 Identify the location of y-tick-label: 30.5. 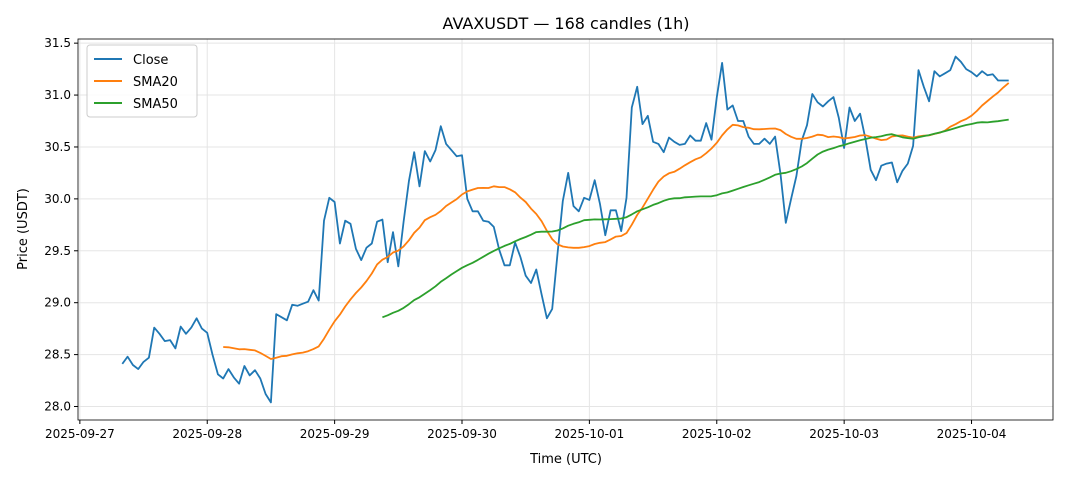
(57, 147).